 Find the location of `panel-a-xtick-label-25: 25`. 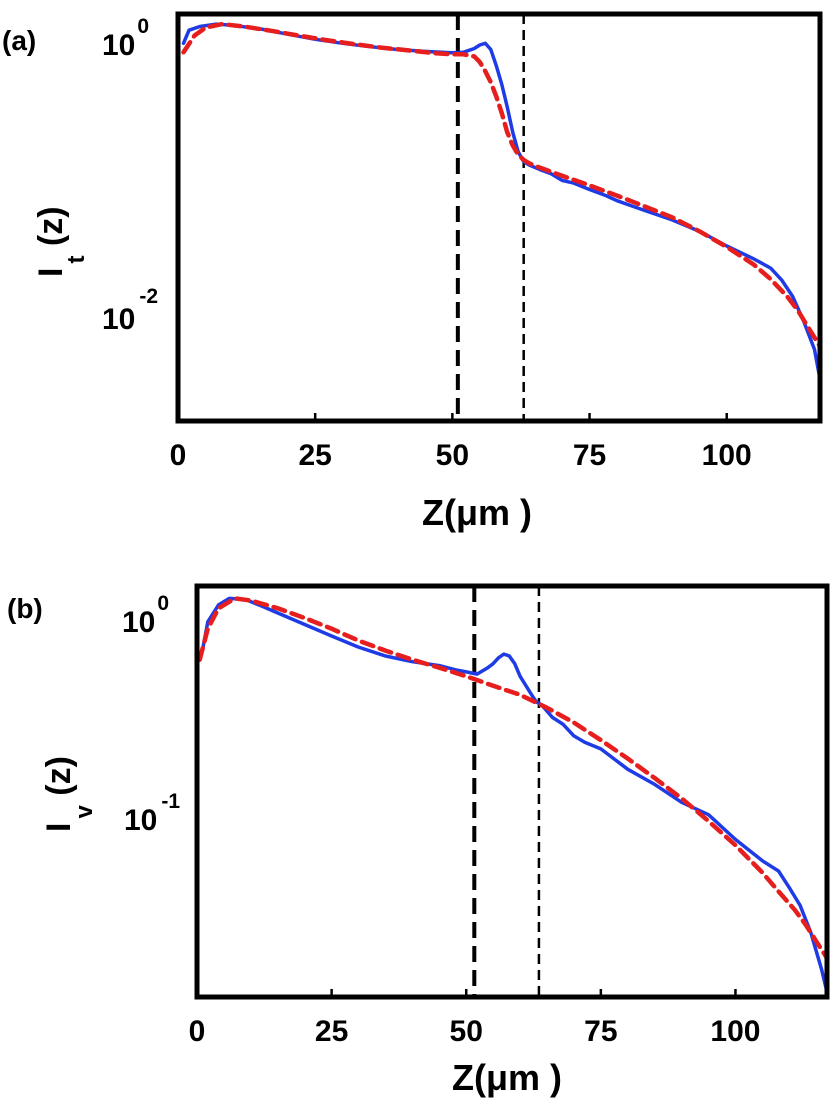

panel-a-xtick-label-25: 25 is located at coordinates (314, 455).